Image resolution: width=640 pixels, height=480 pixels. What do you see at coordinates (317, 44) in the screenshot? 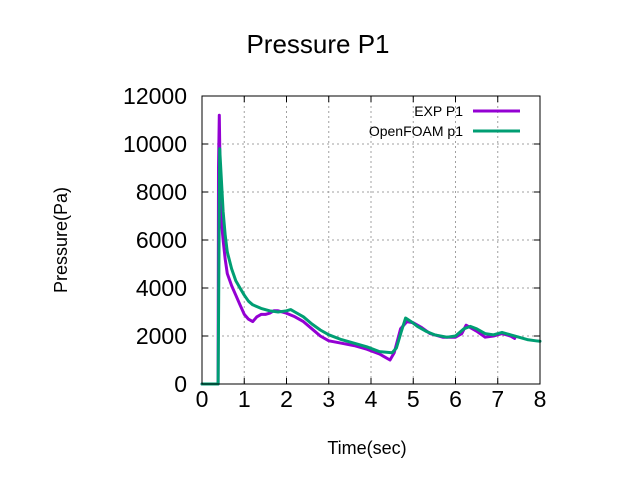
I see `chart-title: Pressure P1` at bounding box center [317, 44].